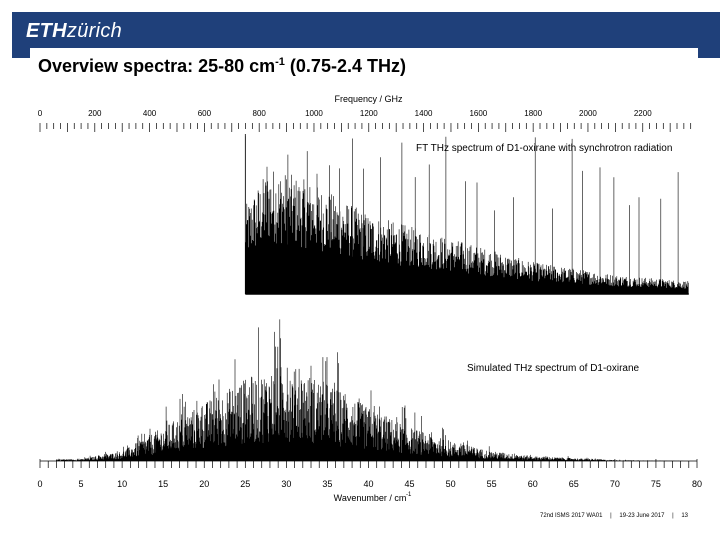  What do you see at coordinates (368, 484) in the screenshot?
I see `bottom-tick-label: 40` at bounding box center [368, 484].